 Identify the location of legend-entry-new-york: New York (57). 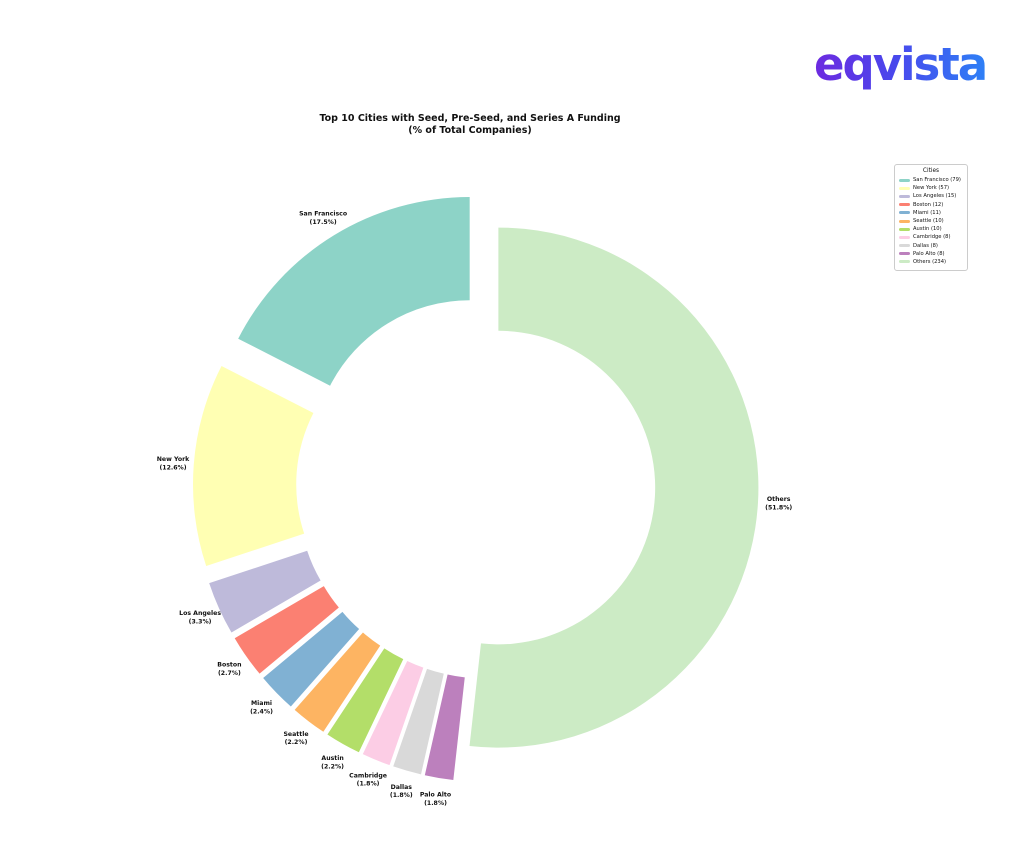
(931, 188).